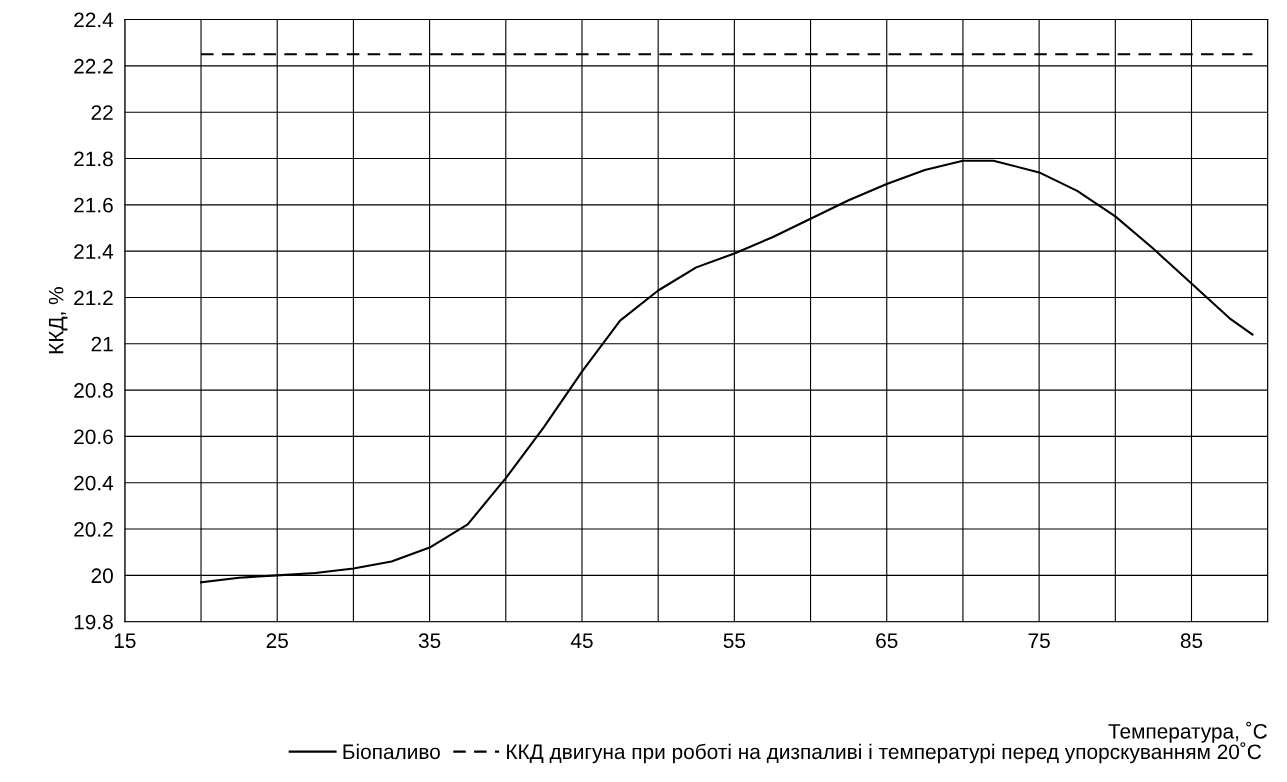 The height and width of the screenshot is (782, 1287). What do you see at coordinates (391, 751) in the screenshot?
I see `legend-label: Біопаливо` at bounding box center [391, 751].